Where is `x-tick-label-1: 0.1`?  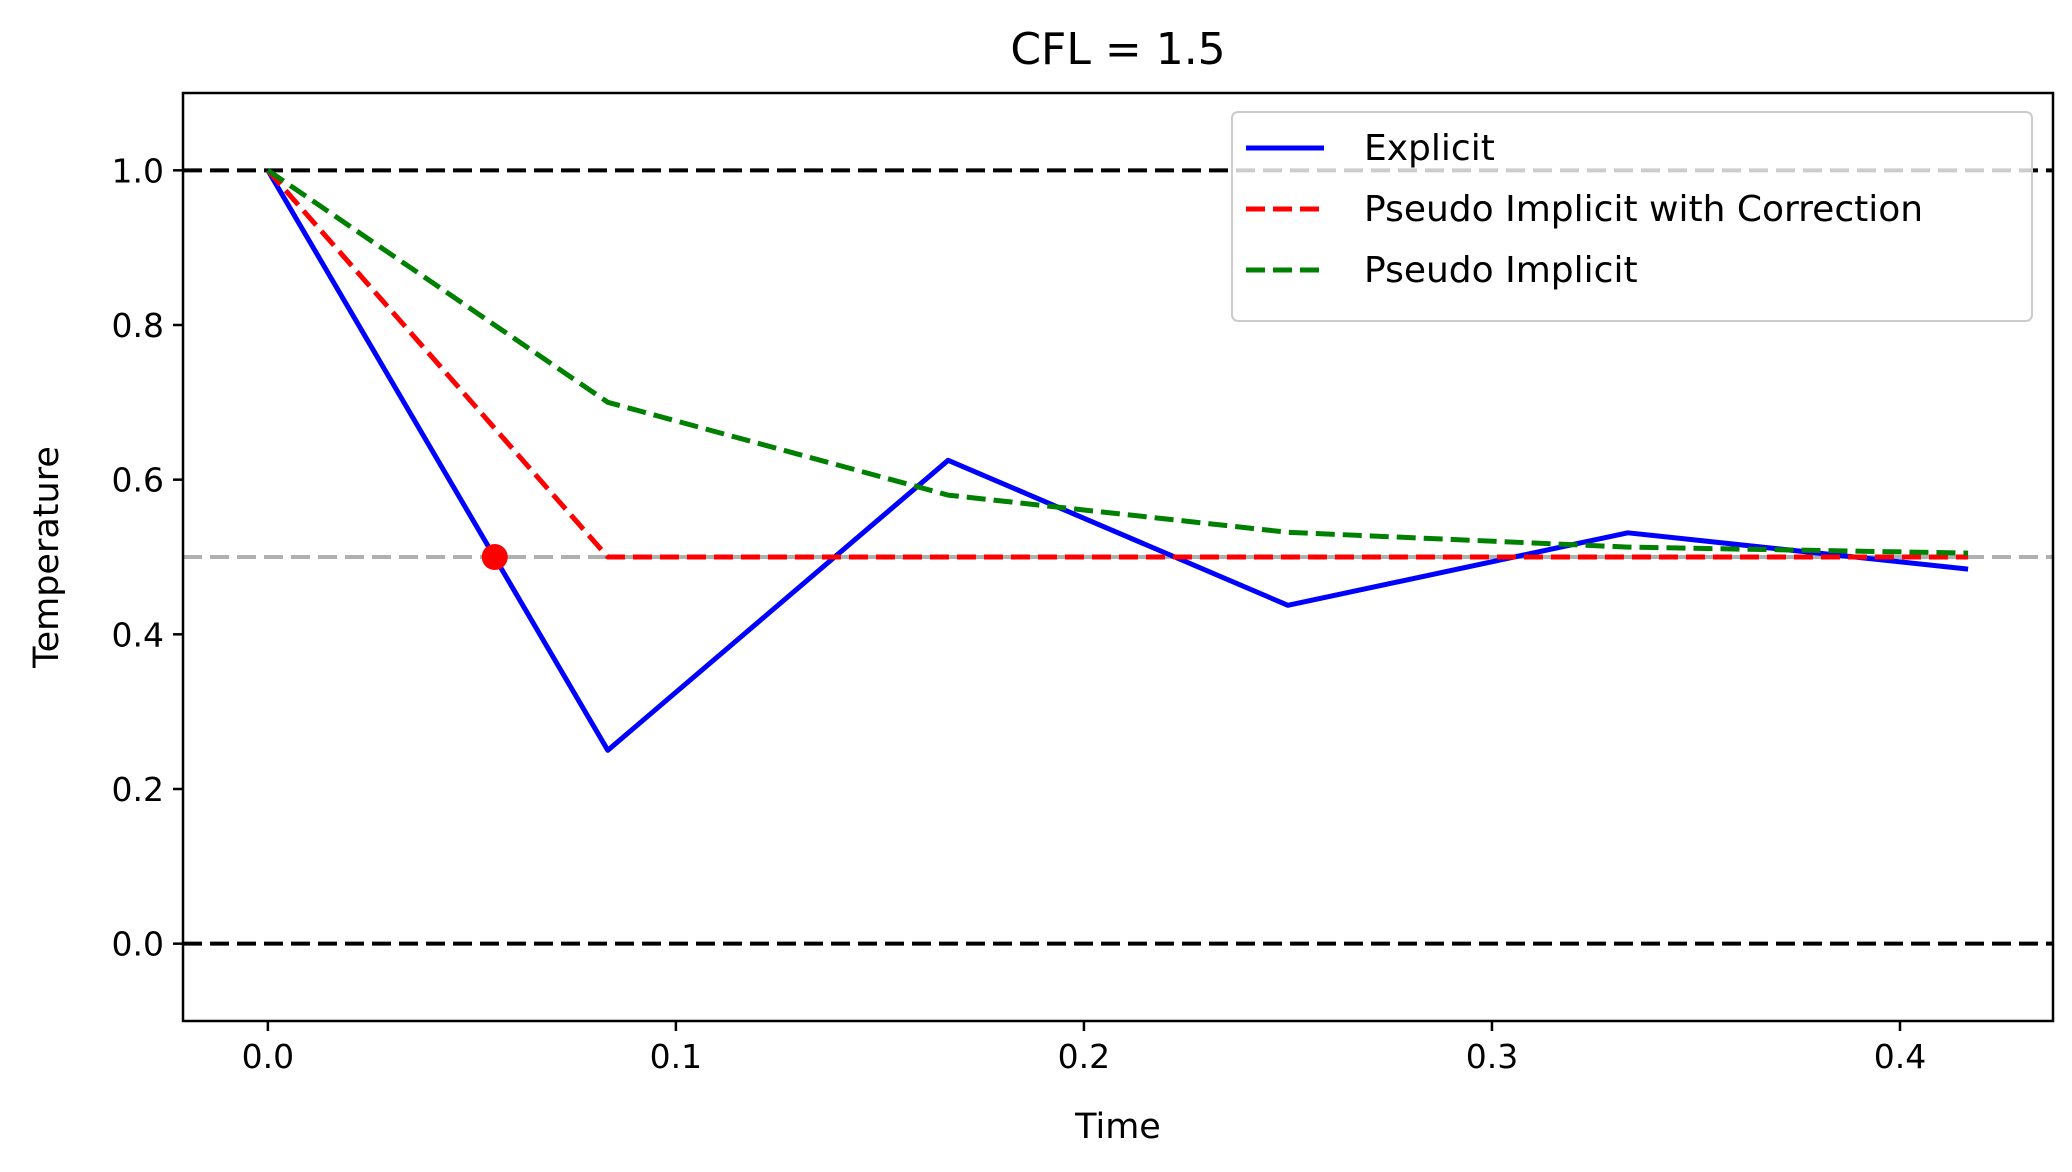
x-tick-label-1: 0.1 is located at coordinates (676, 1056).